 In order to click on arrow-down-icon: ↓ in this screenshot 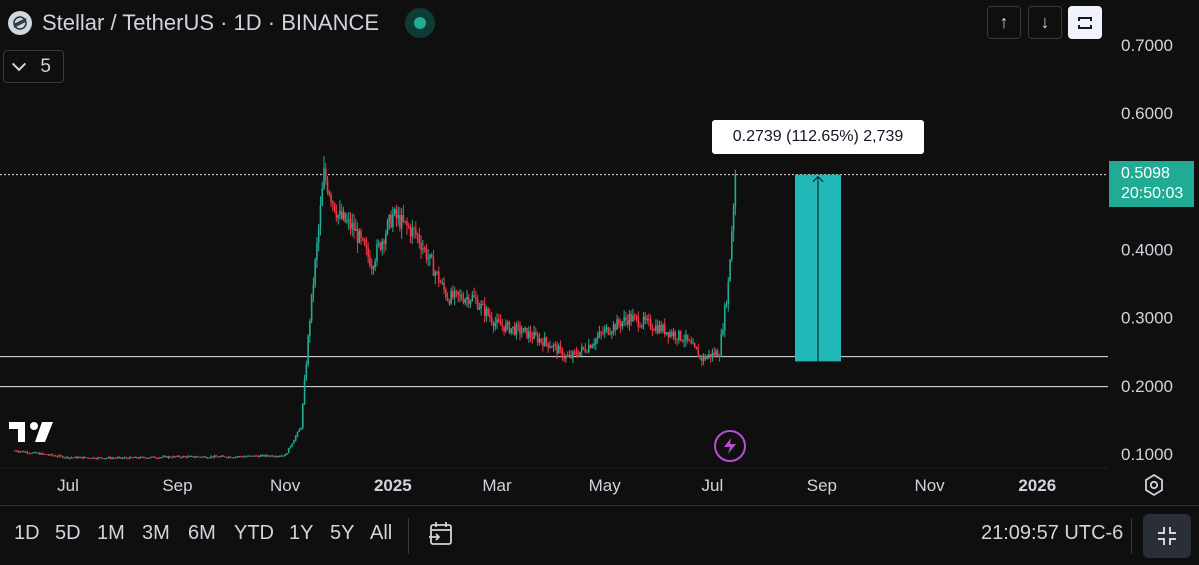, I will do `click(1045, 22)`.